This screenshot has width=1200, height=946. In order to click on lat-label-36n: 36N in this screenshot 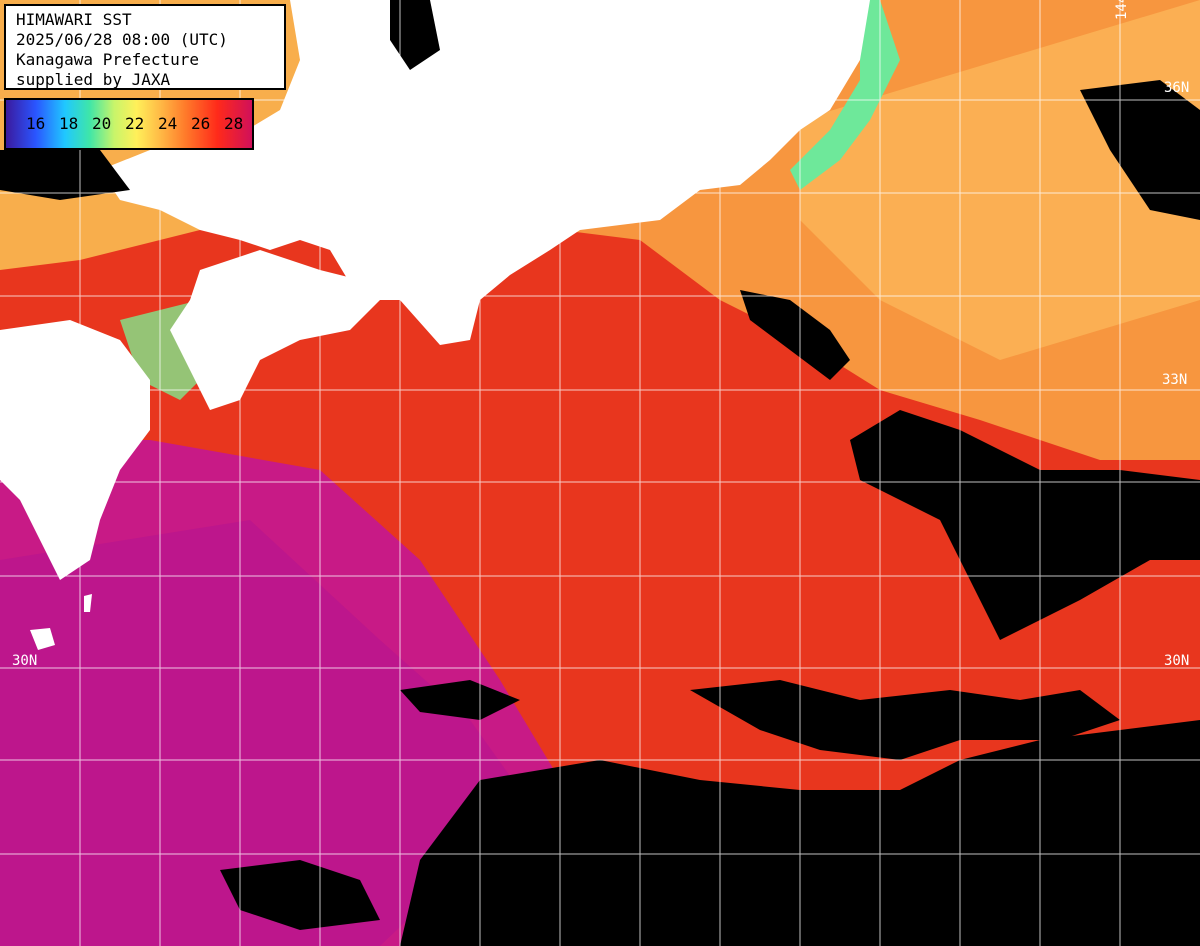, I will do `click(1177, 88)`.